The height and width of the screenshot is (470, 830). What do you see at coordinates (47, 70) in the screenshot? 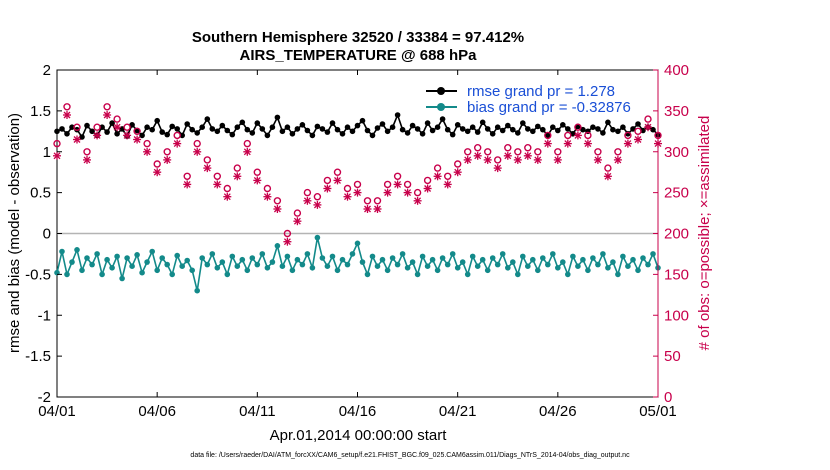
I see `y-tick-label: 2` at bounding box center [47, 70].